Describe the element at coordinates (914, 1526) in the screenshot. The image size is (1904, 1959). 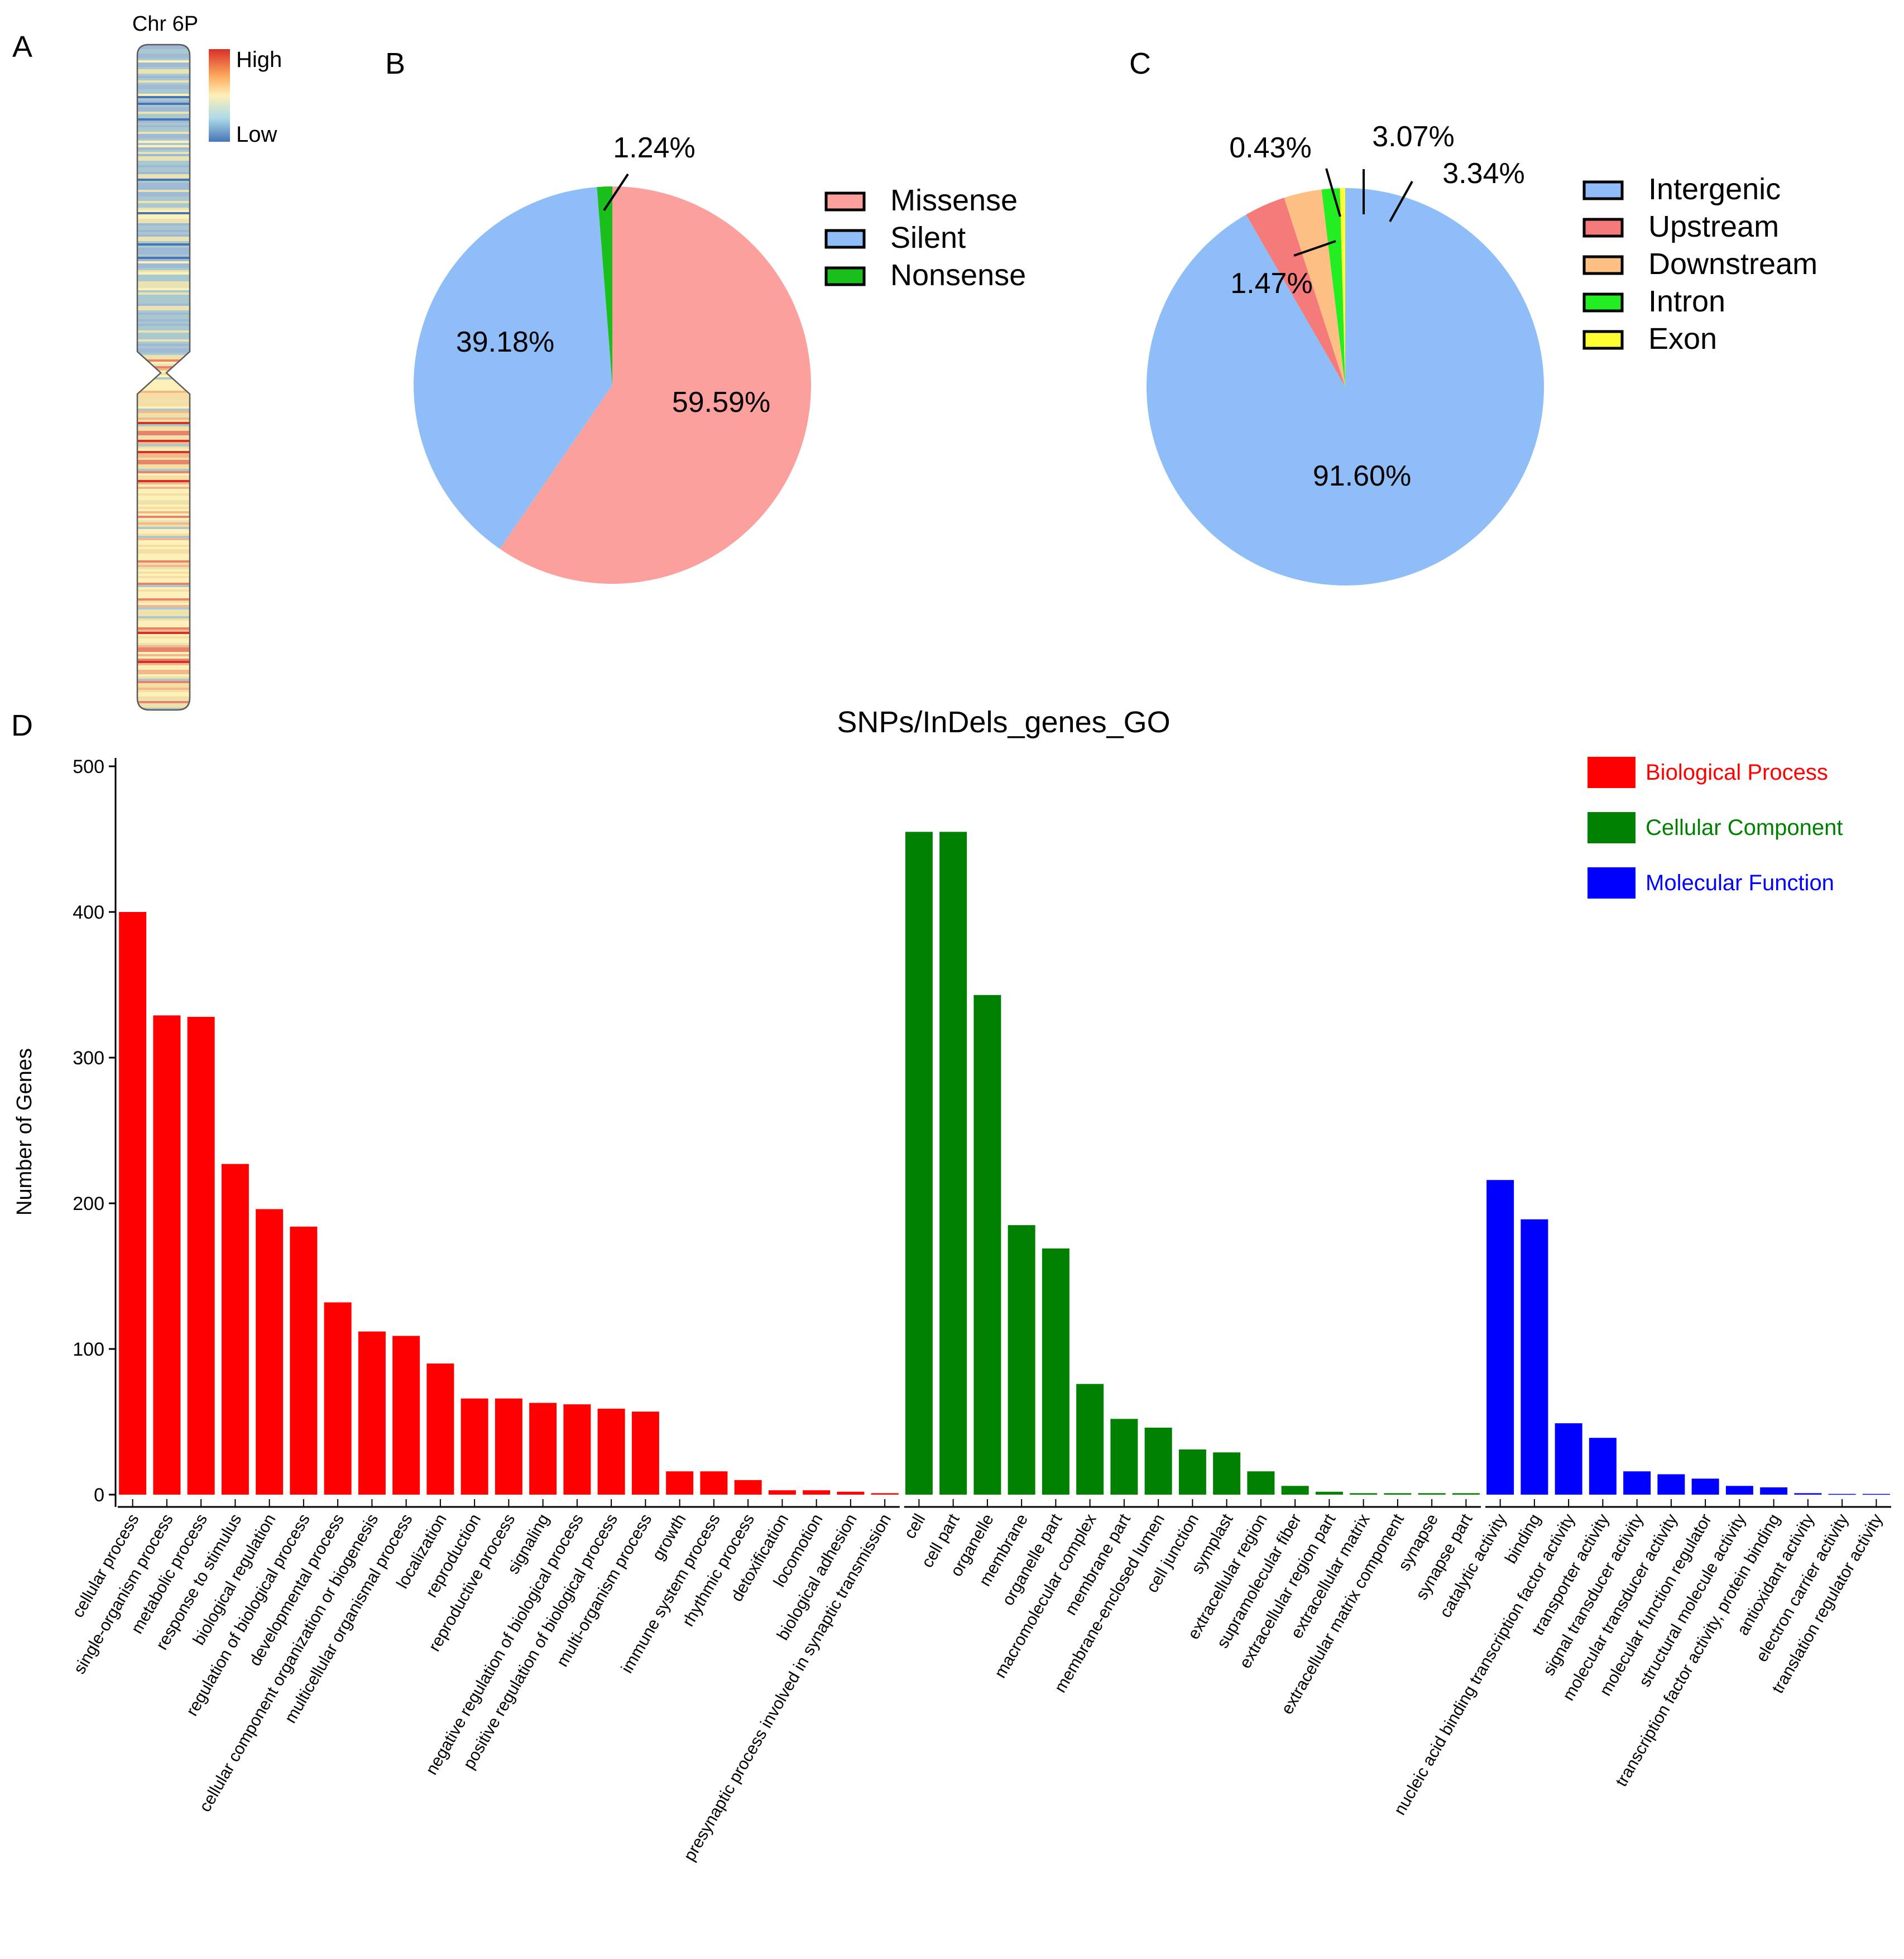
I see `x-tick-label: cell` at that location.